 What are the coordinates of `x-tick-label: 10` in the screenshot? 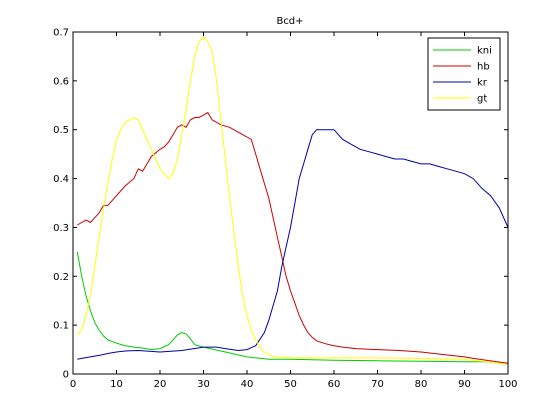 It's located at (116, 384).